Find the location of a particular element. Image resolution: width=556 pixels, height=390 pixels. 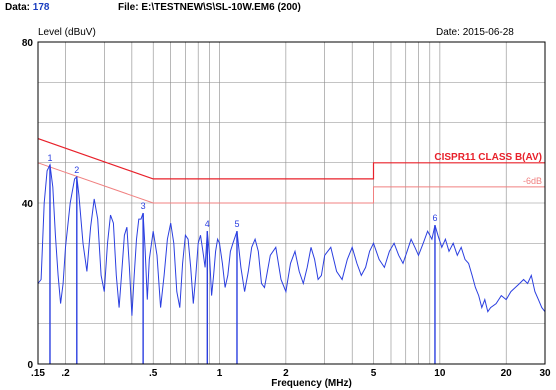

date-label: Date: is located at coordinates (448, 32).